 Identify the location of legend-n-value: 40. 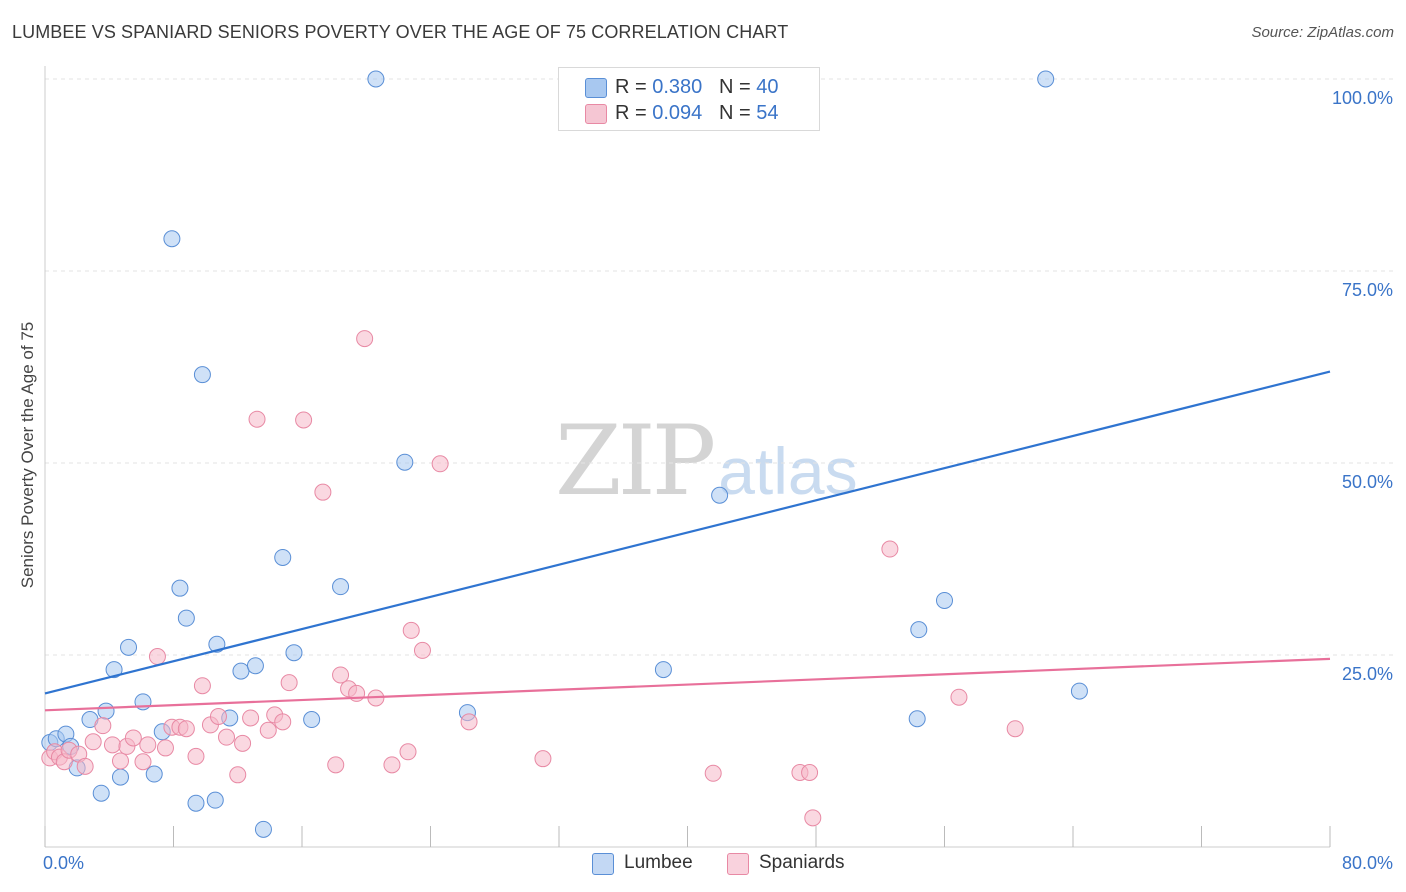
(767, 87).